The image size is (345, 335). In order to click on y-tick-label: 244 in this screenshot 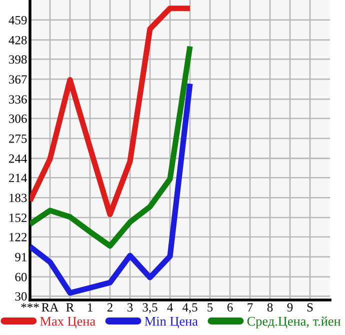, I will do `click(18, 158)`.